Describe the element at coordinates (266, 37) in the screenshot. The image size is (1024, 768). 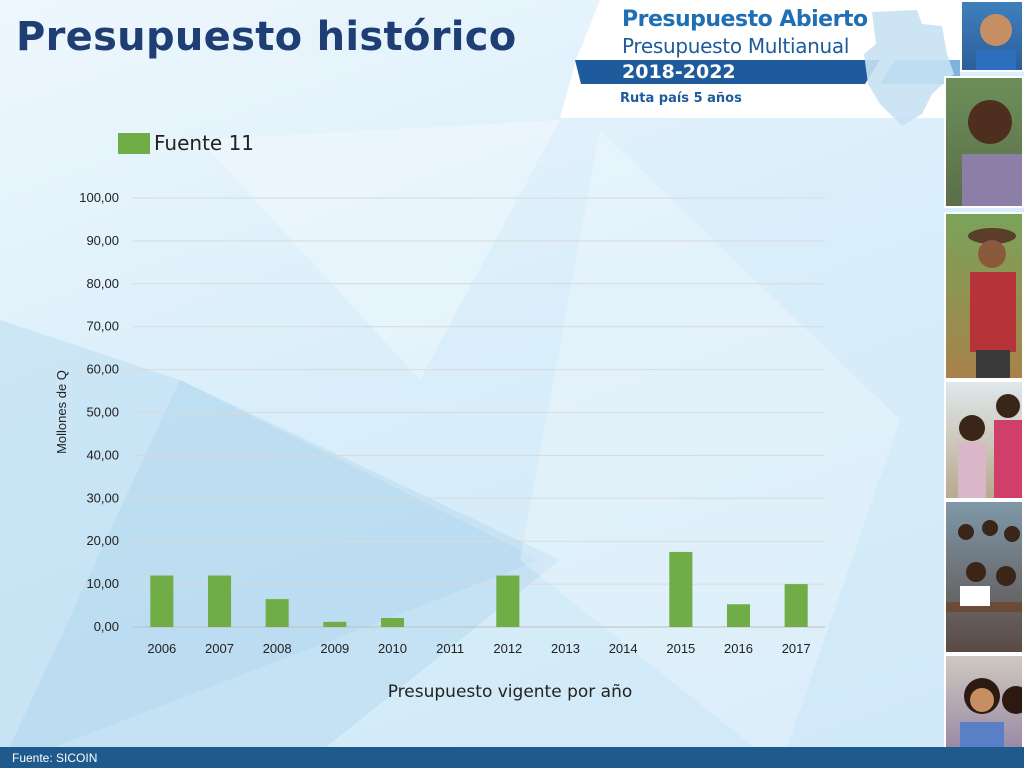
I see `page-title: Presupuesto histórico` at that location.